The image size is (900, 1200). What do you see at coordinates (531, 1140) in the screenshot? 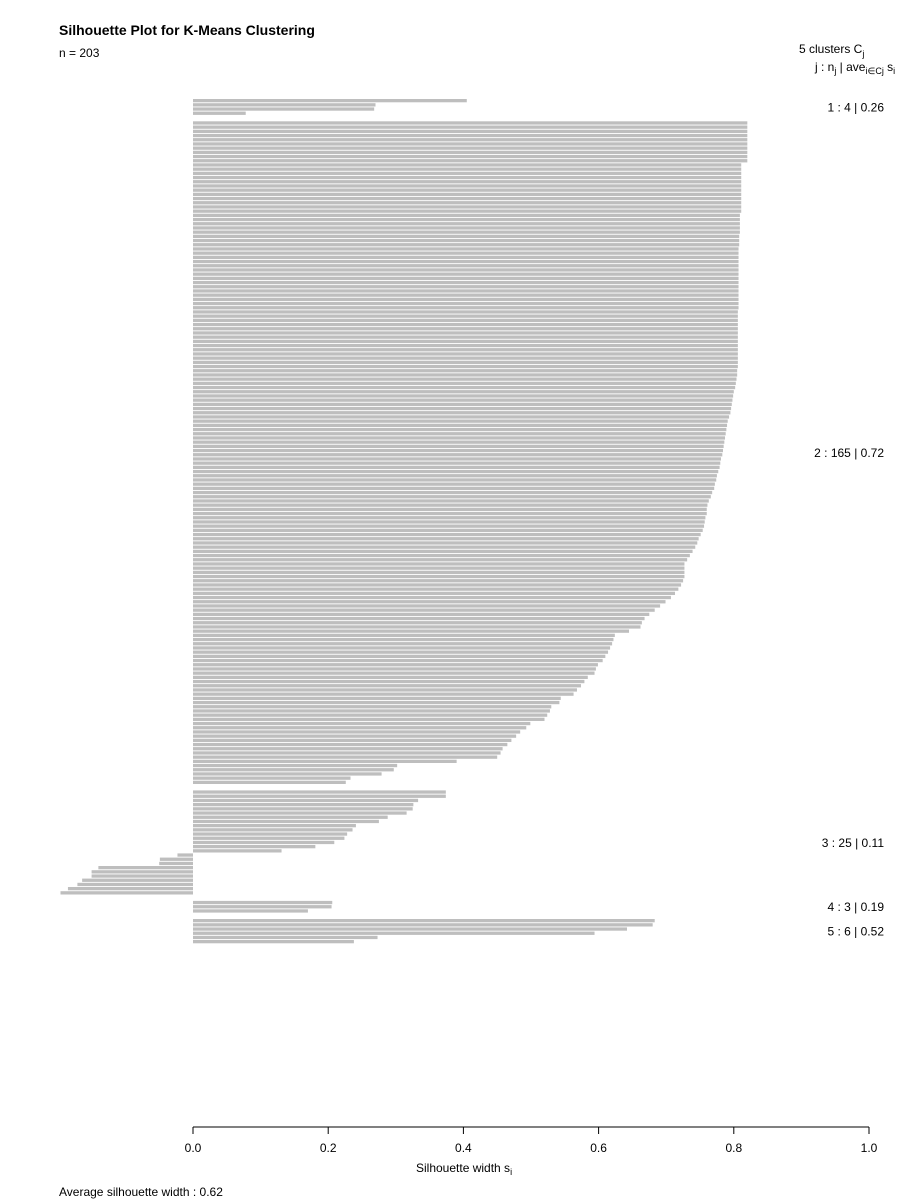
I see `x-axis: 0.0 0.2 0.4 0.6 0.8 1.0` at bounding box center [531, 1140].